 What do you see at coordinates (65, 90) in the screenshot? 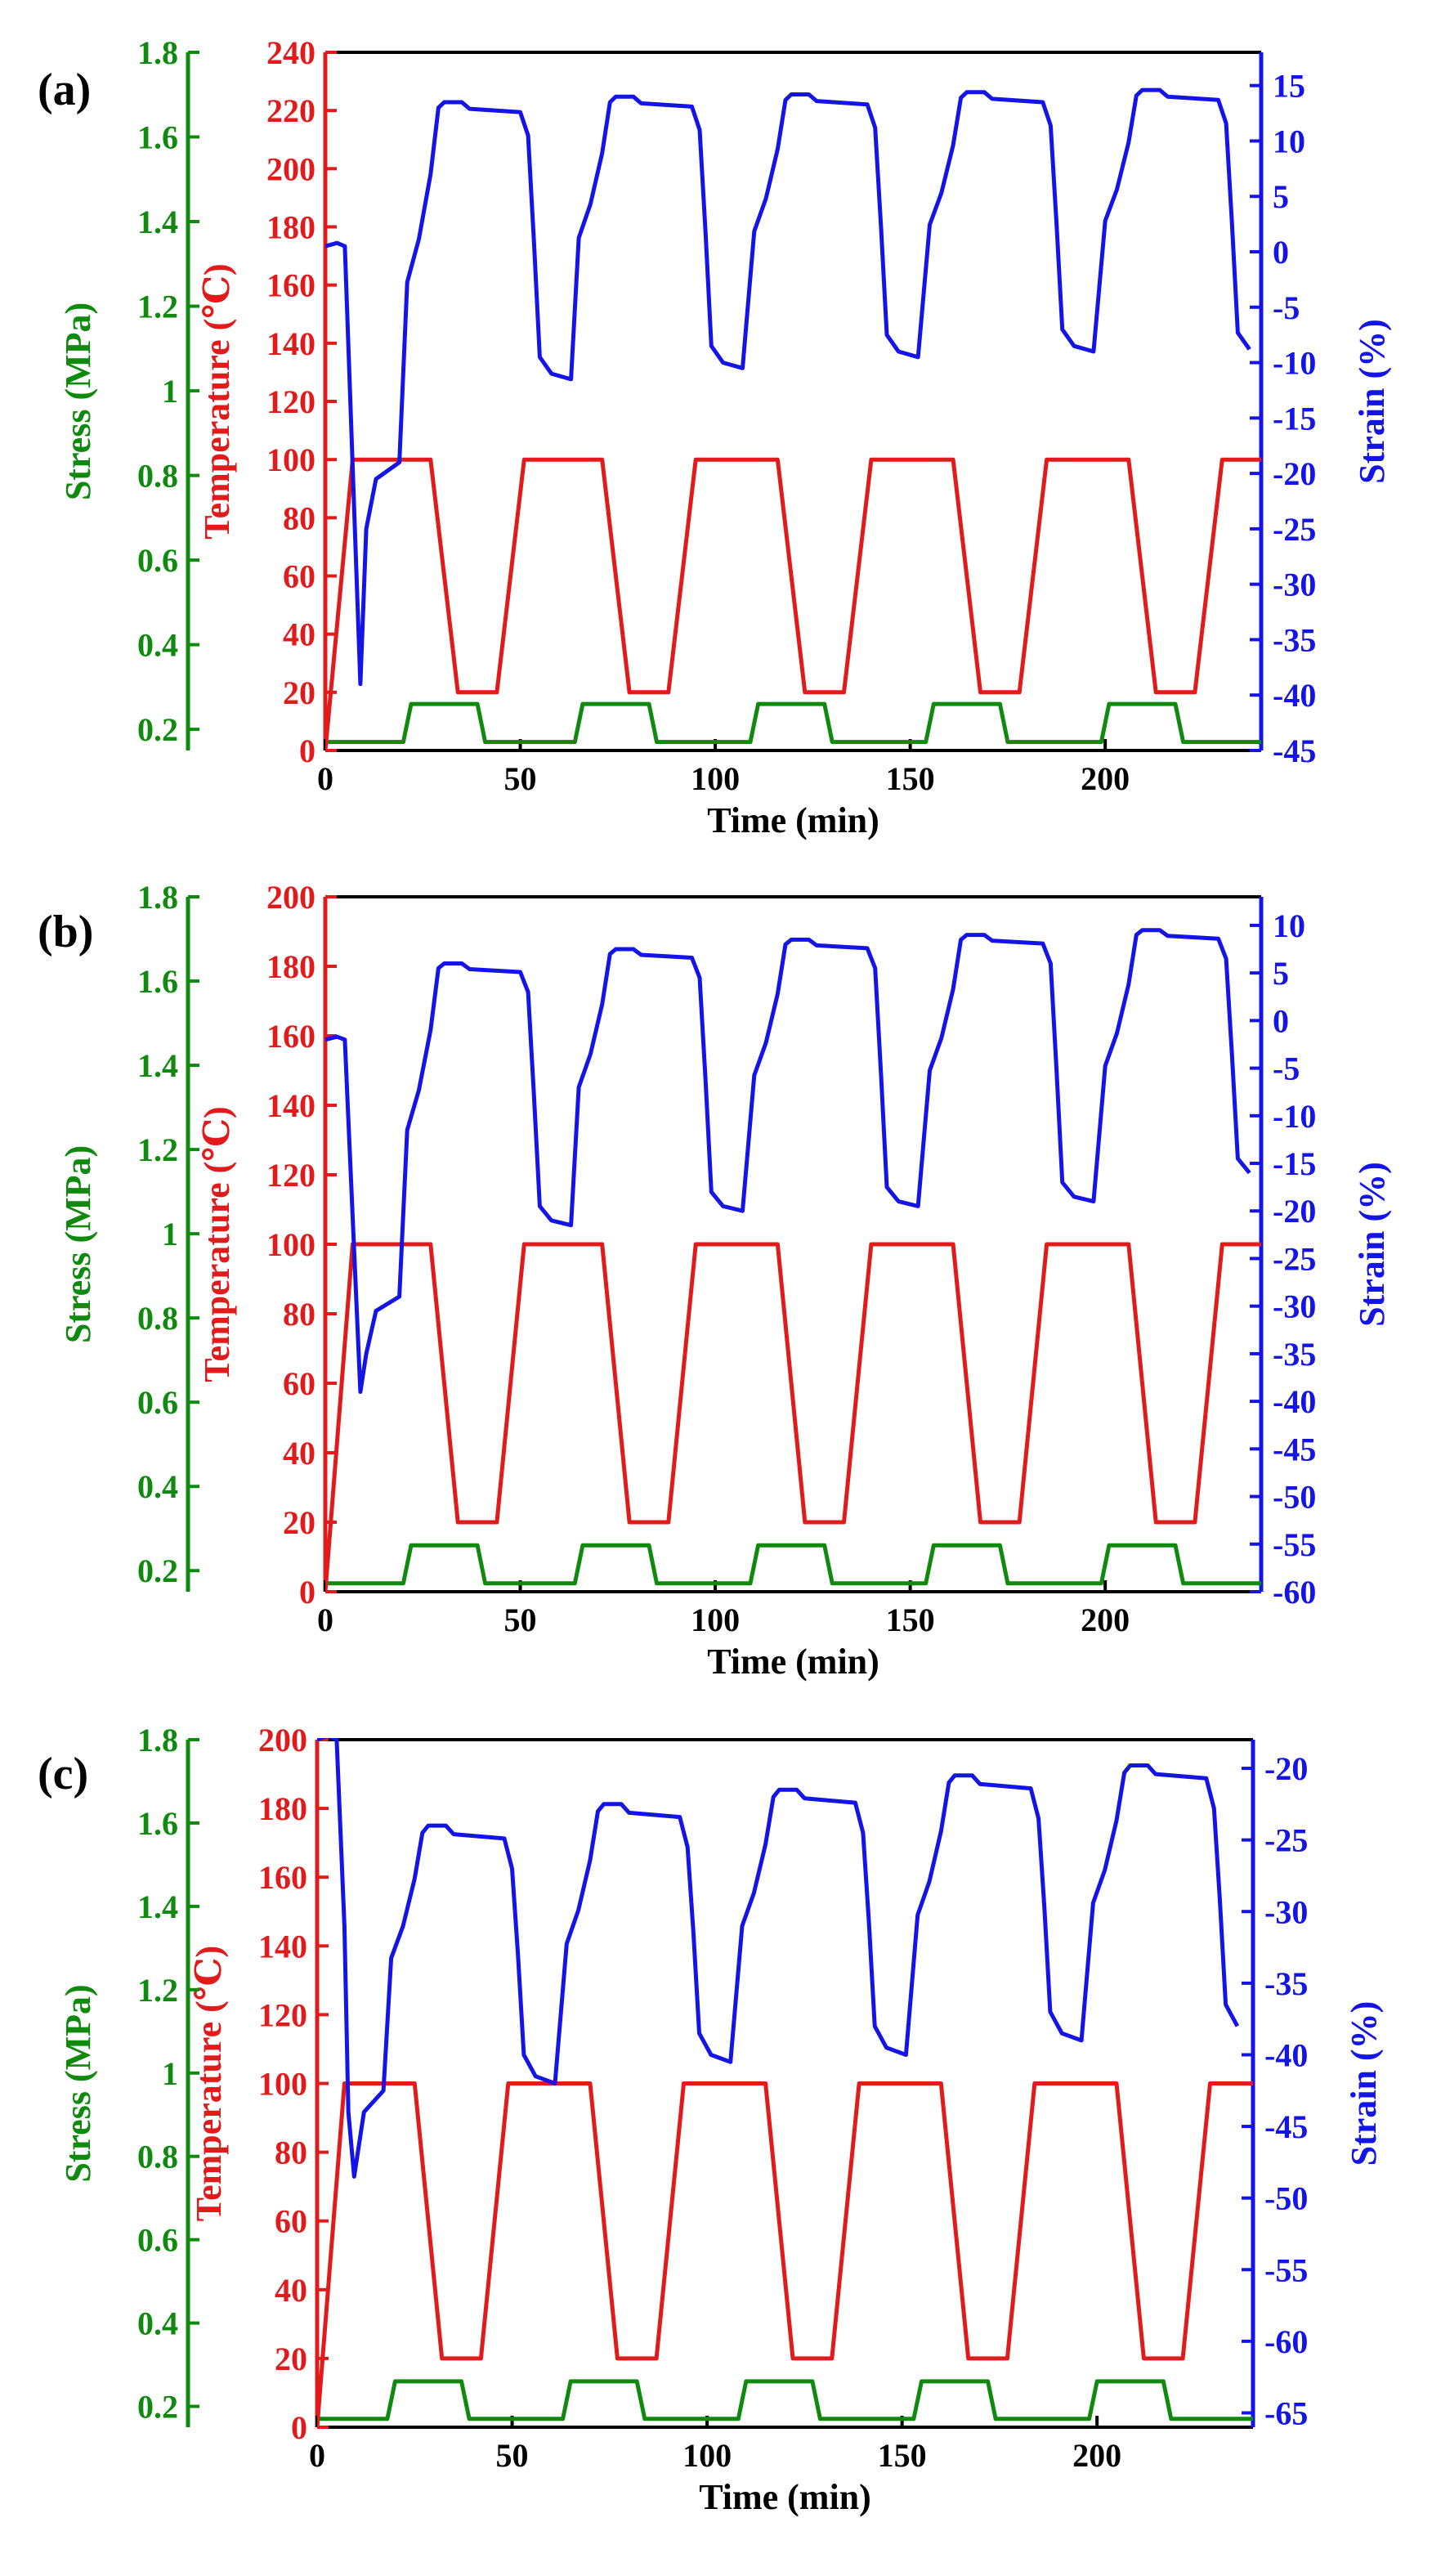
I see `panel-label: (a)` at bounding box center [65, 90].